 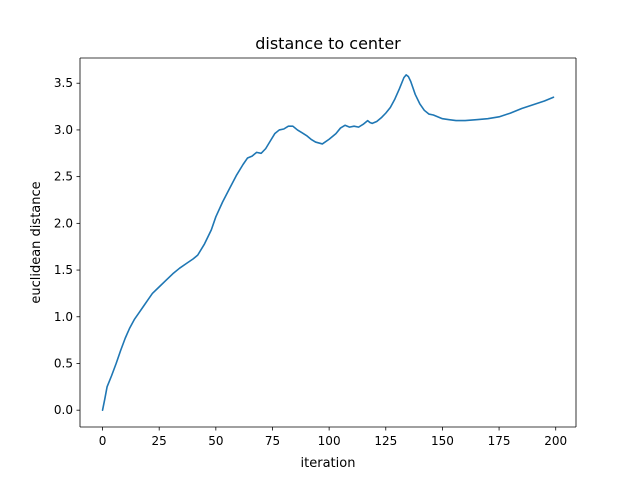 I want to click on x-tick-label: 50, so click(x=215, y=441).